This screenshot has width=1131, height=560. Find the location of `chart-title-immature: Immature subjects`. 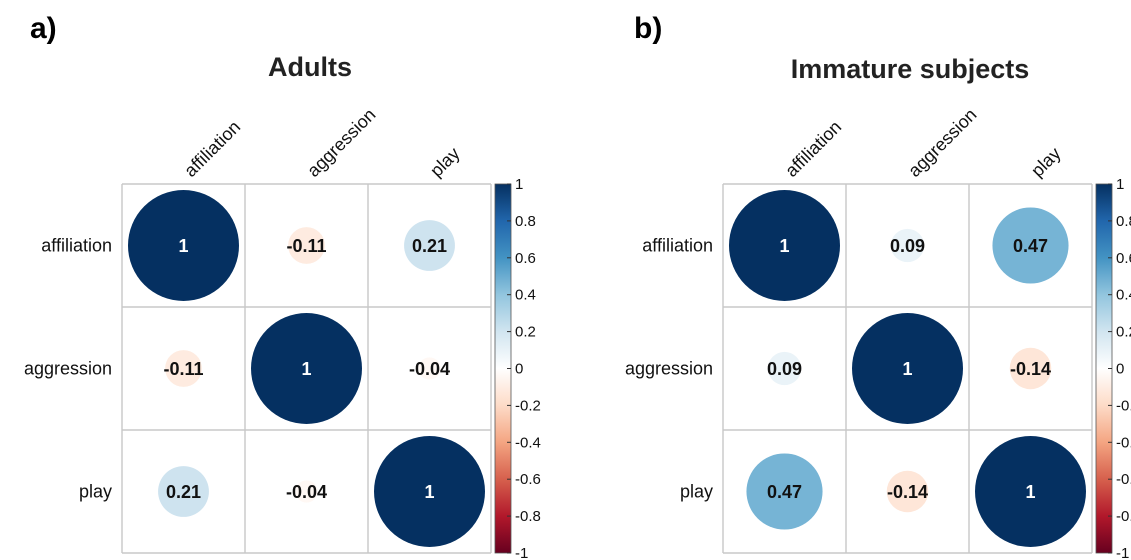

chart-title-immature: Immature subjects is located at coordinates (910, 69).